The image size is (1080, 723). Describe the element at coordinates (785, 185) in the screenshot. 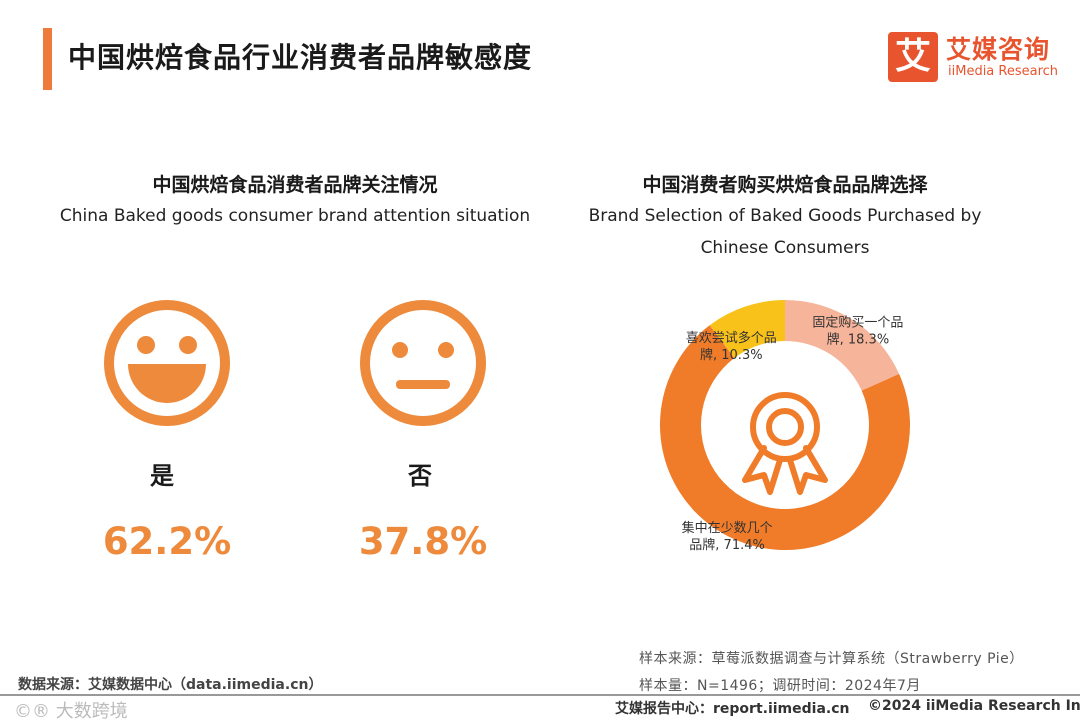

I see `right-chart-title: 中国消费者购买烘焙食品品牌选择` at that location.